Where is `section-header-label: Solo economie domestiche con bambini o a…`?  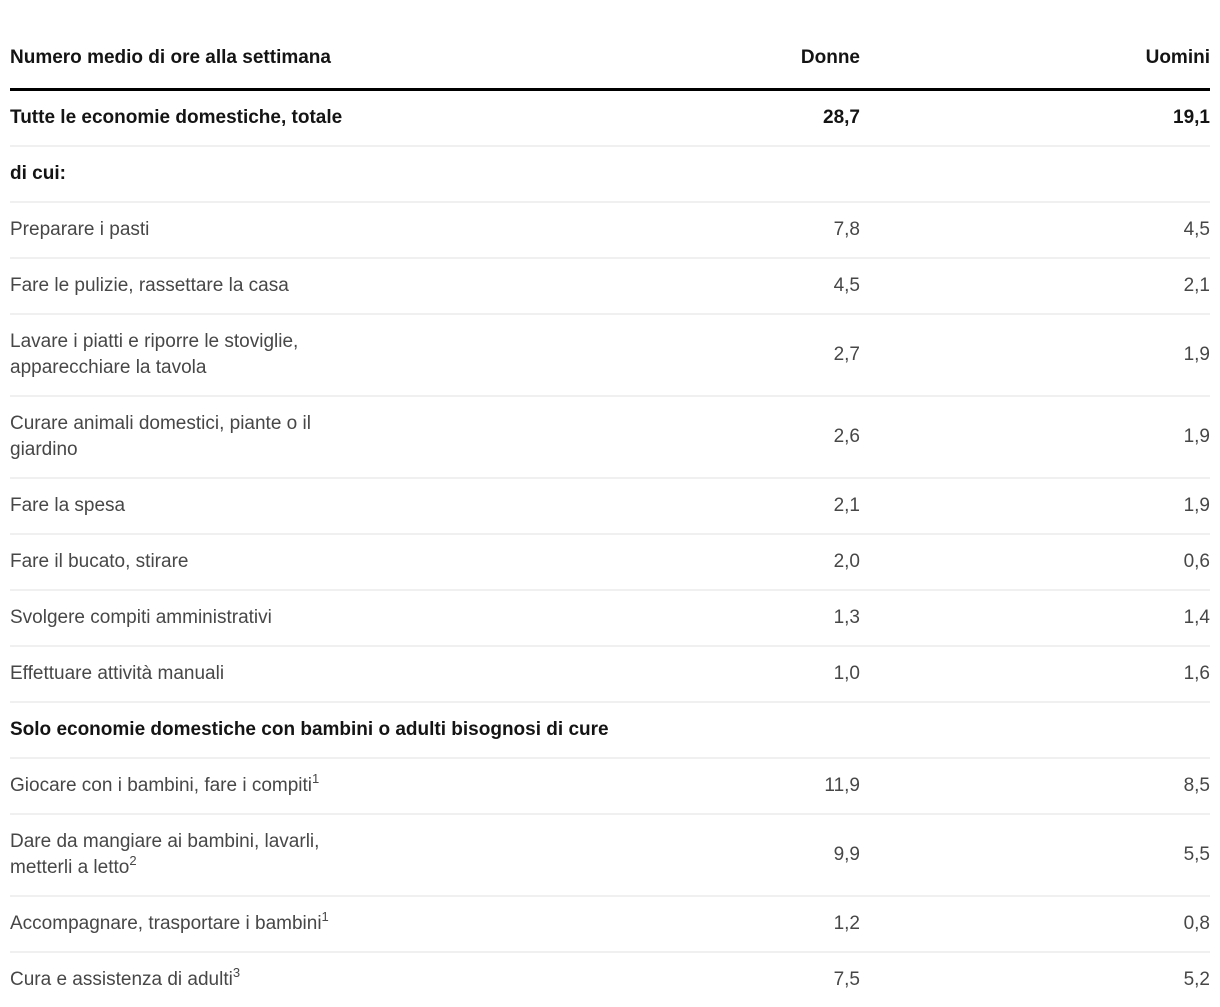
section-header-label: Solo economie domestiche con bambini o a… is located at coordinates (309, 729).